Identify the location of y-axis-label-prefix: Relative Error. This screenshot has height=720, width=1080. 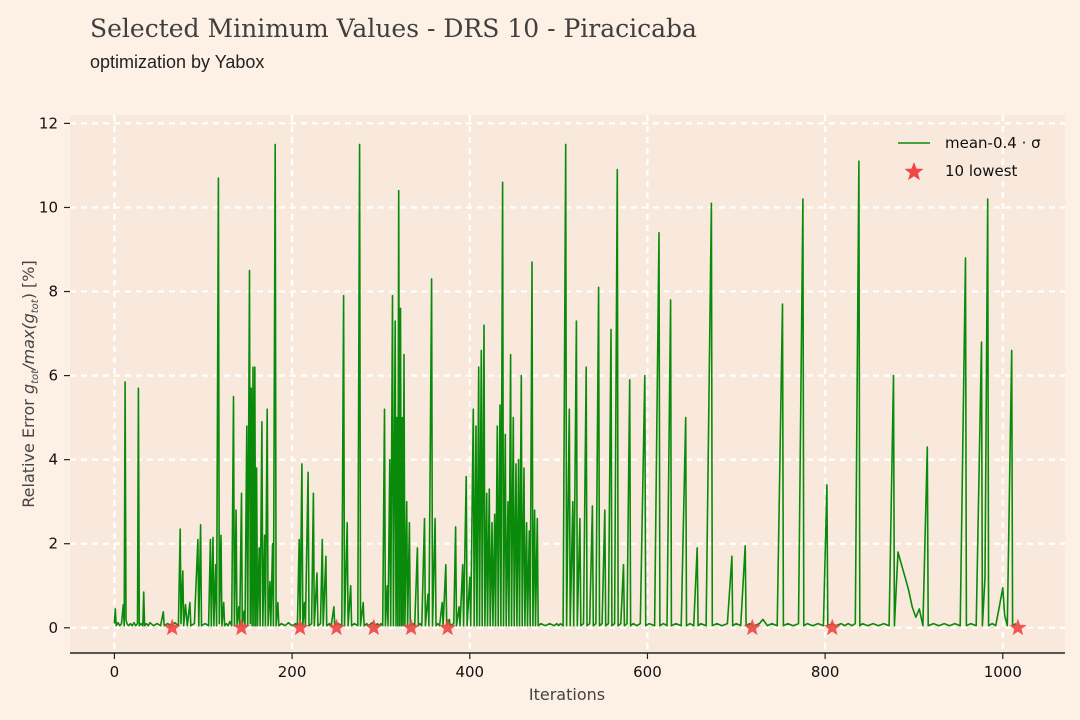
(28, 451).